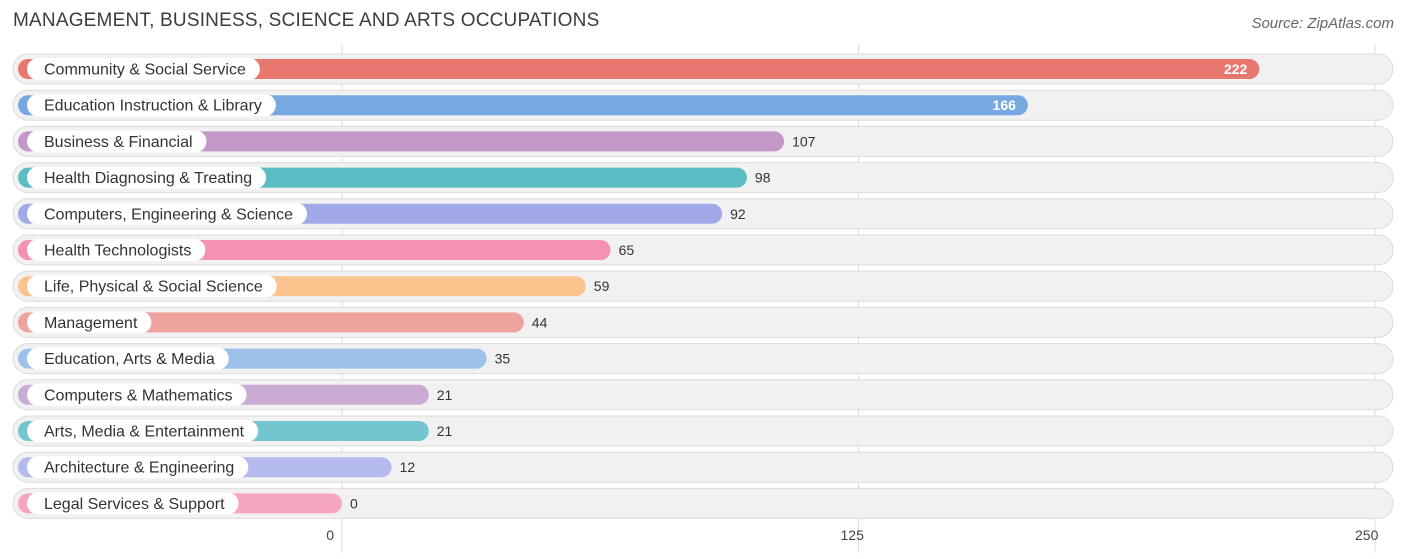  Describe the element at coordinates (804, 141) in the screenshot. I see `value-label: 107` at that location.